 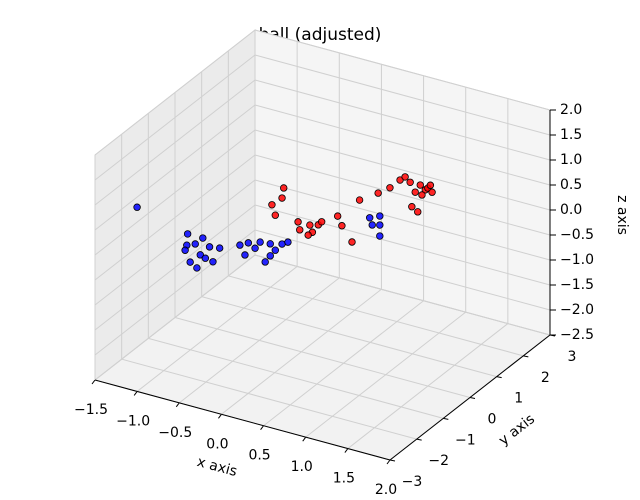 I want to click on z-tick-label: −1.5, so click(x=577, y=285).